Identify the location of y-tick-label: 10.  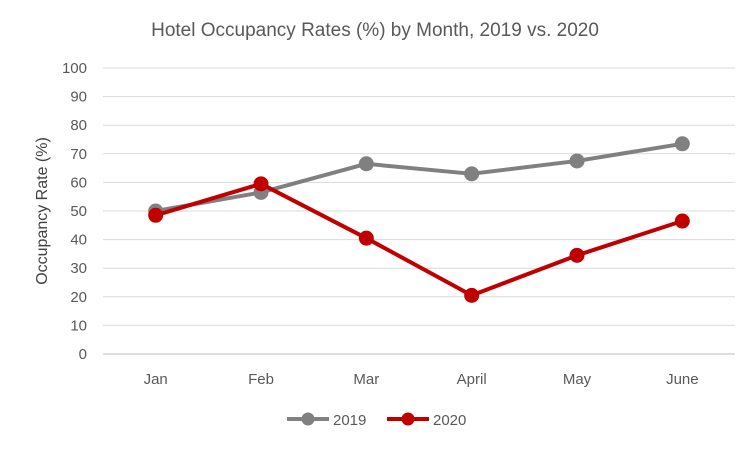
(78, 325).